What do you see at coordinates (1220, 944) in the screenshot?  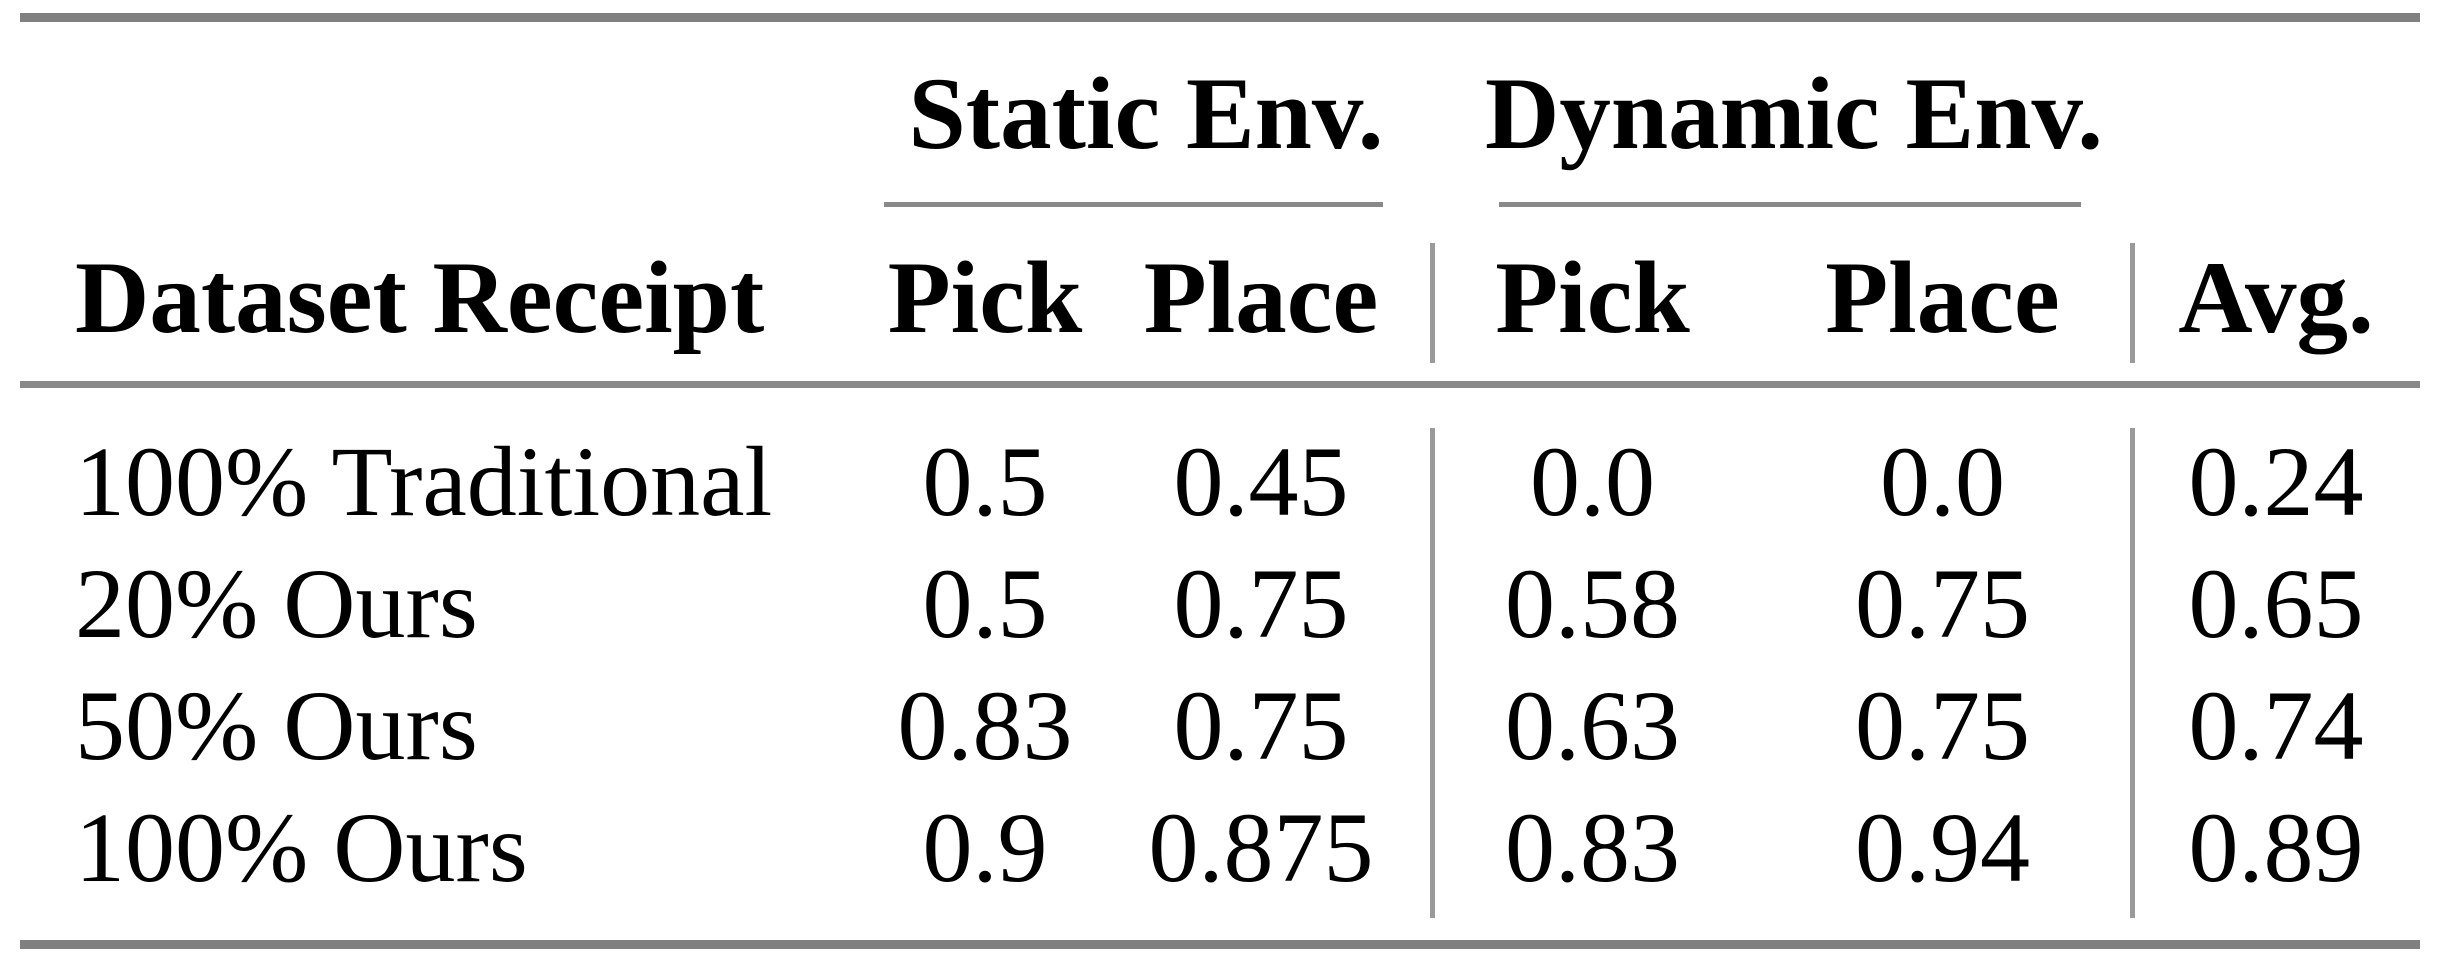 I see `table-bottom-rule` at bounding box center [1220, 944].